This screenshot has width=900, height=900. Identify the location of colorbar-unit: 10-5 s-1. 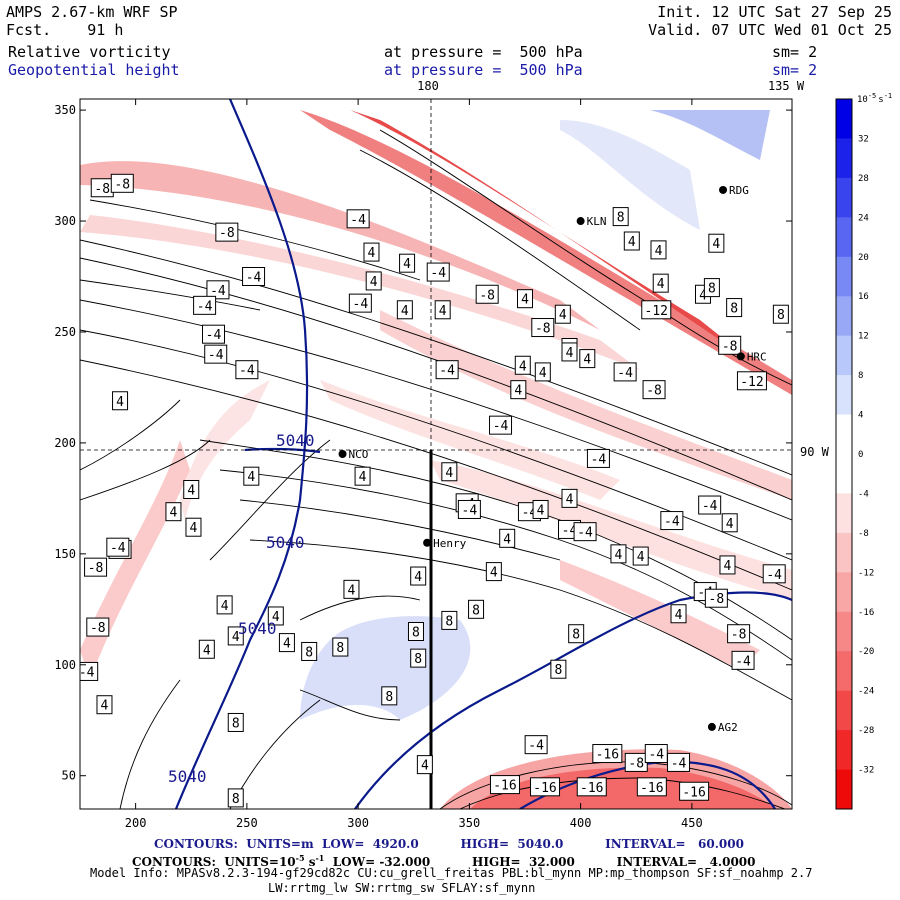
(874, 98).